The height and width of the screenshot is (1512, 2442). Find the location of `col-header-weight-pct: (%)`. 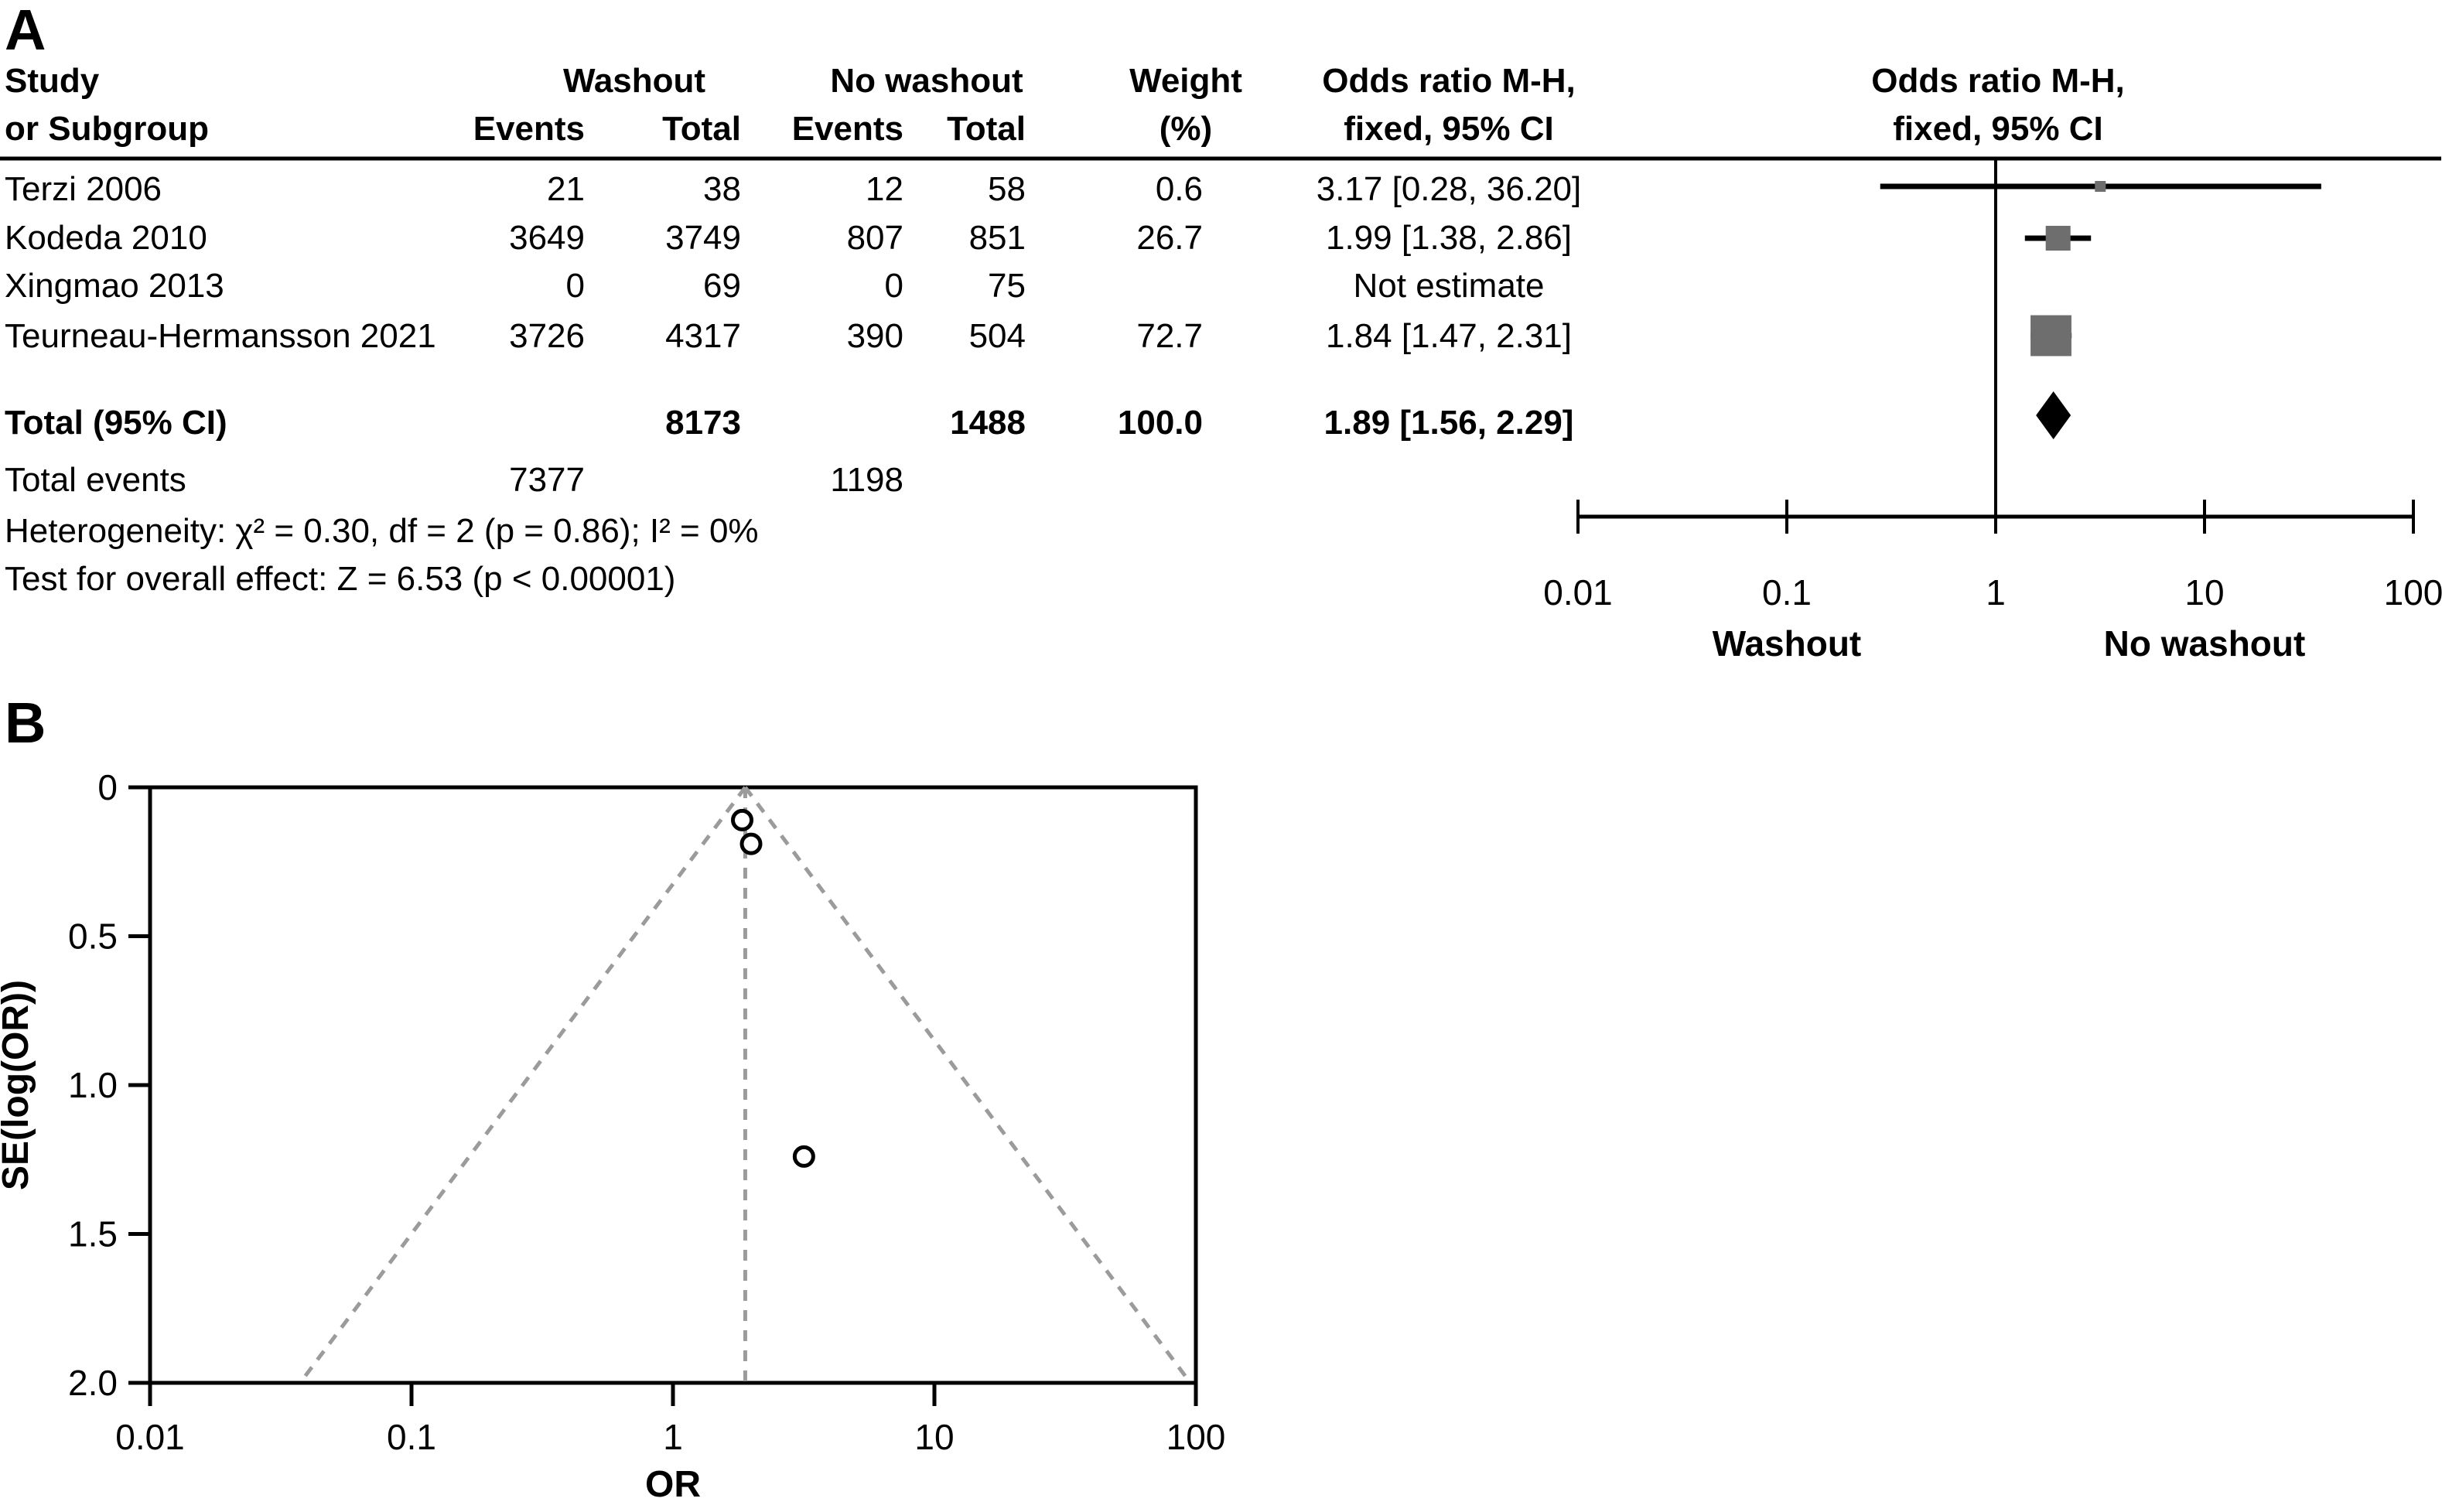

col-header-weight-pct: (%) is located at coordinates (1186, 129).